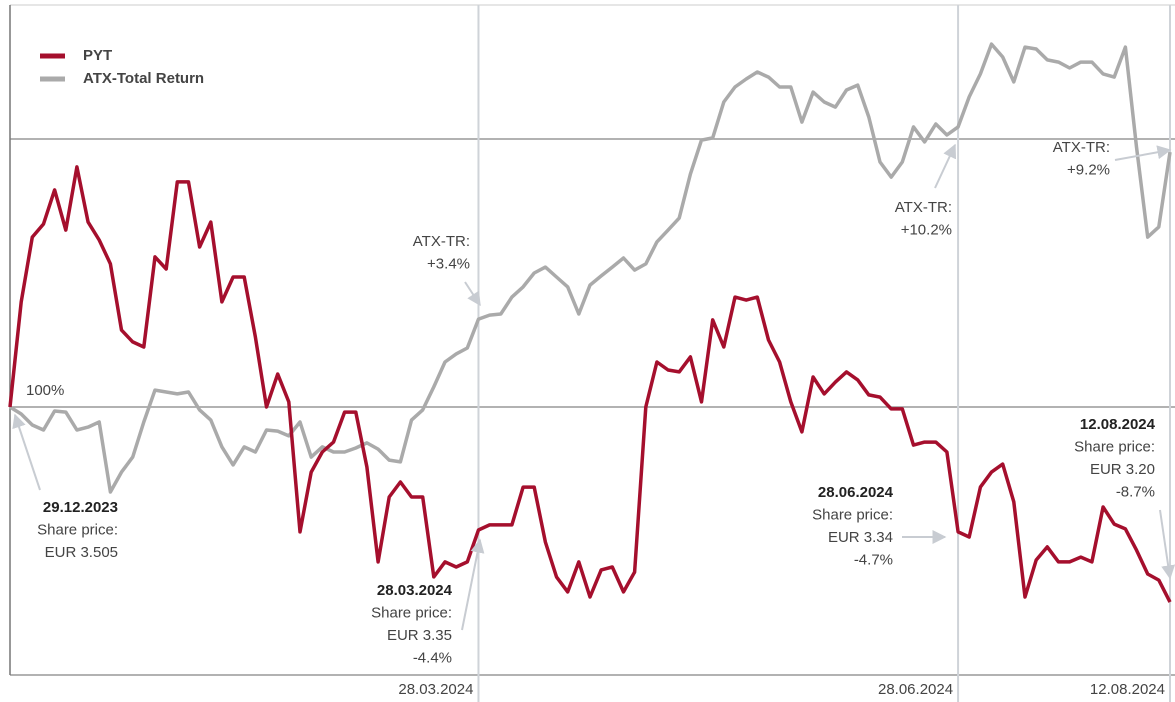 This screenshot has height=702, width=1175. I want to click on annotation-title: 29.12.2023, so click(80, 507).